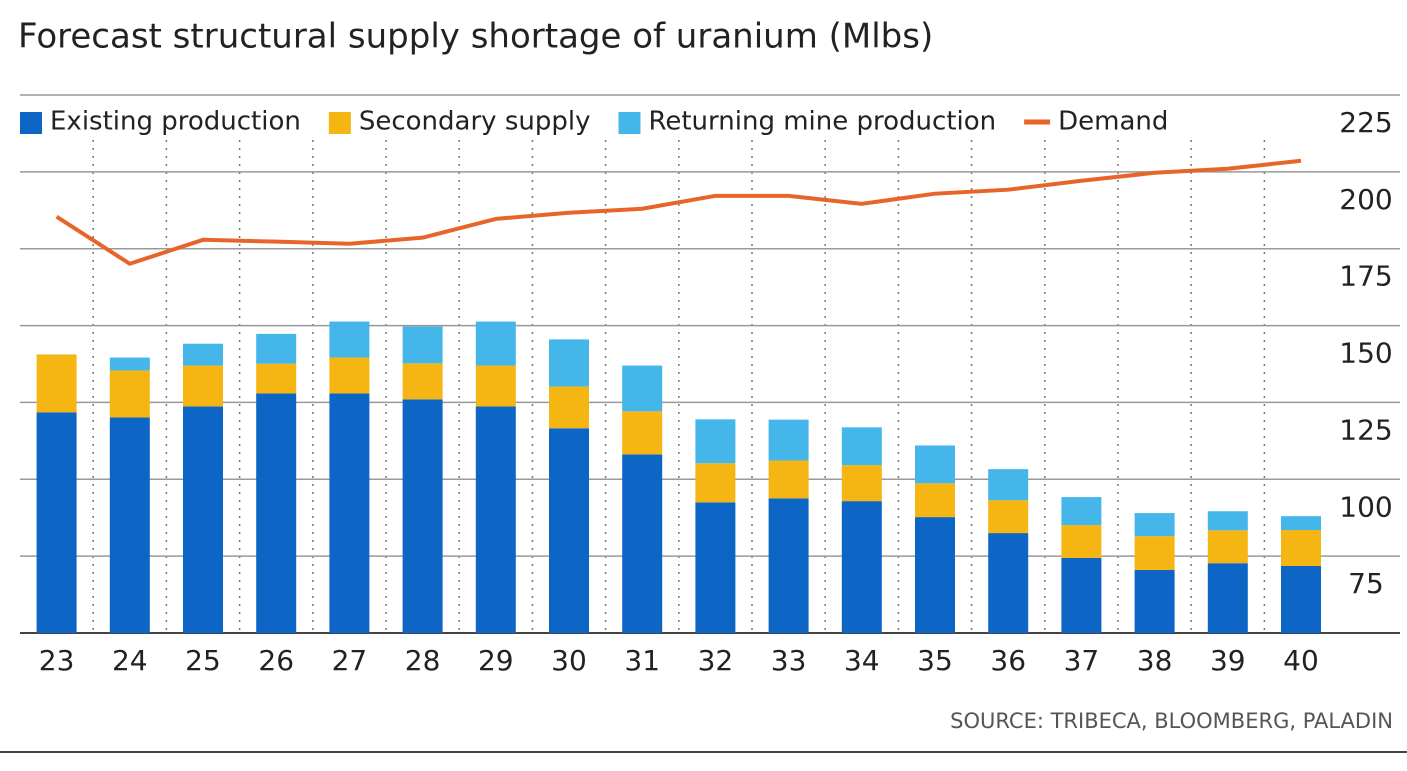 The width and height of the screenshot is (1407, 771). Describe the element at coordinates (822, 122) in the screenshot. I see `legend-label: Returning mine production` at that location.